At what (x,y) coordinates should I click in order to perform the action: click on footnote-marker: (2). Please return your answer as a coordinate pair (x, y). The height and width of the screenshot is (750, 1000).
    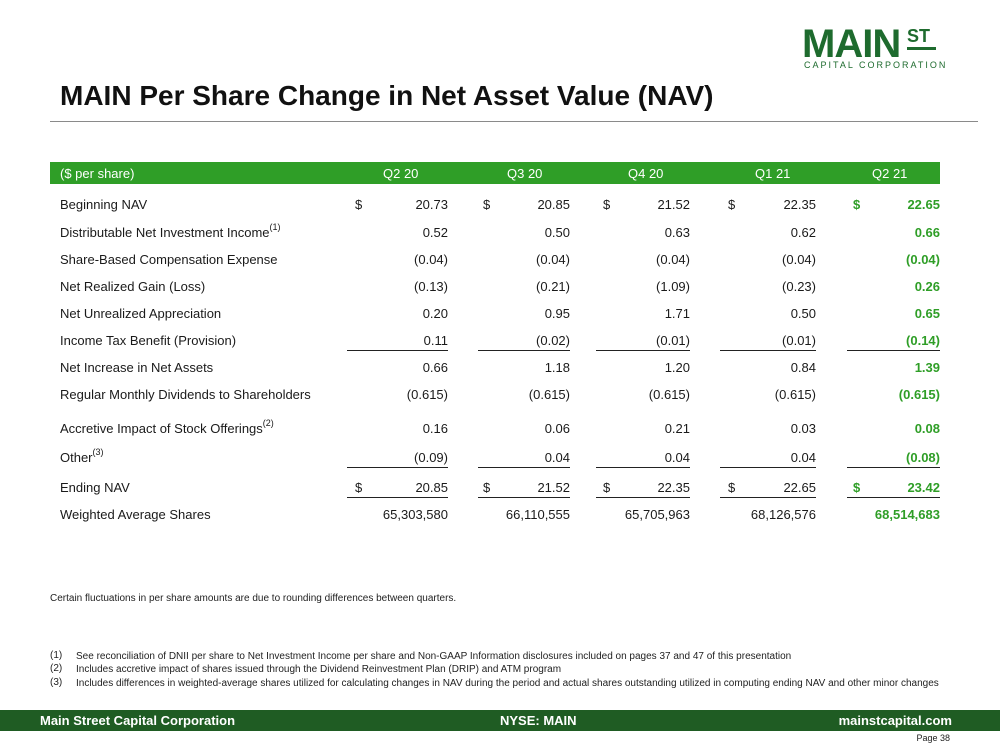
    Looking at the image, I should click on (268, 423).